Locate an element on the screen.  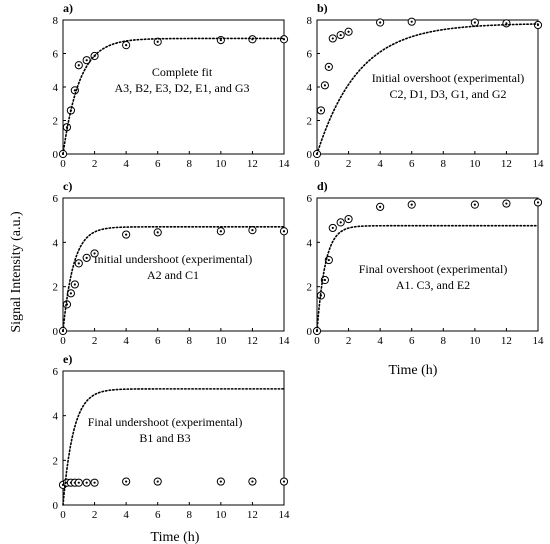
panel-b-ytick-label: 6 is located at coordinates (310, 55).